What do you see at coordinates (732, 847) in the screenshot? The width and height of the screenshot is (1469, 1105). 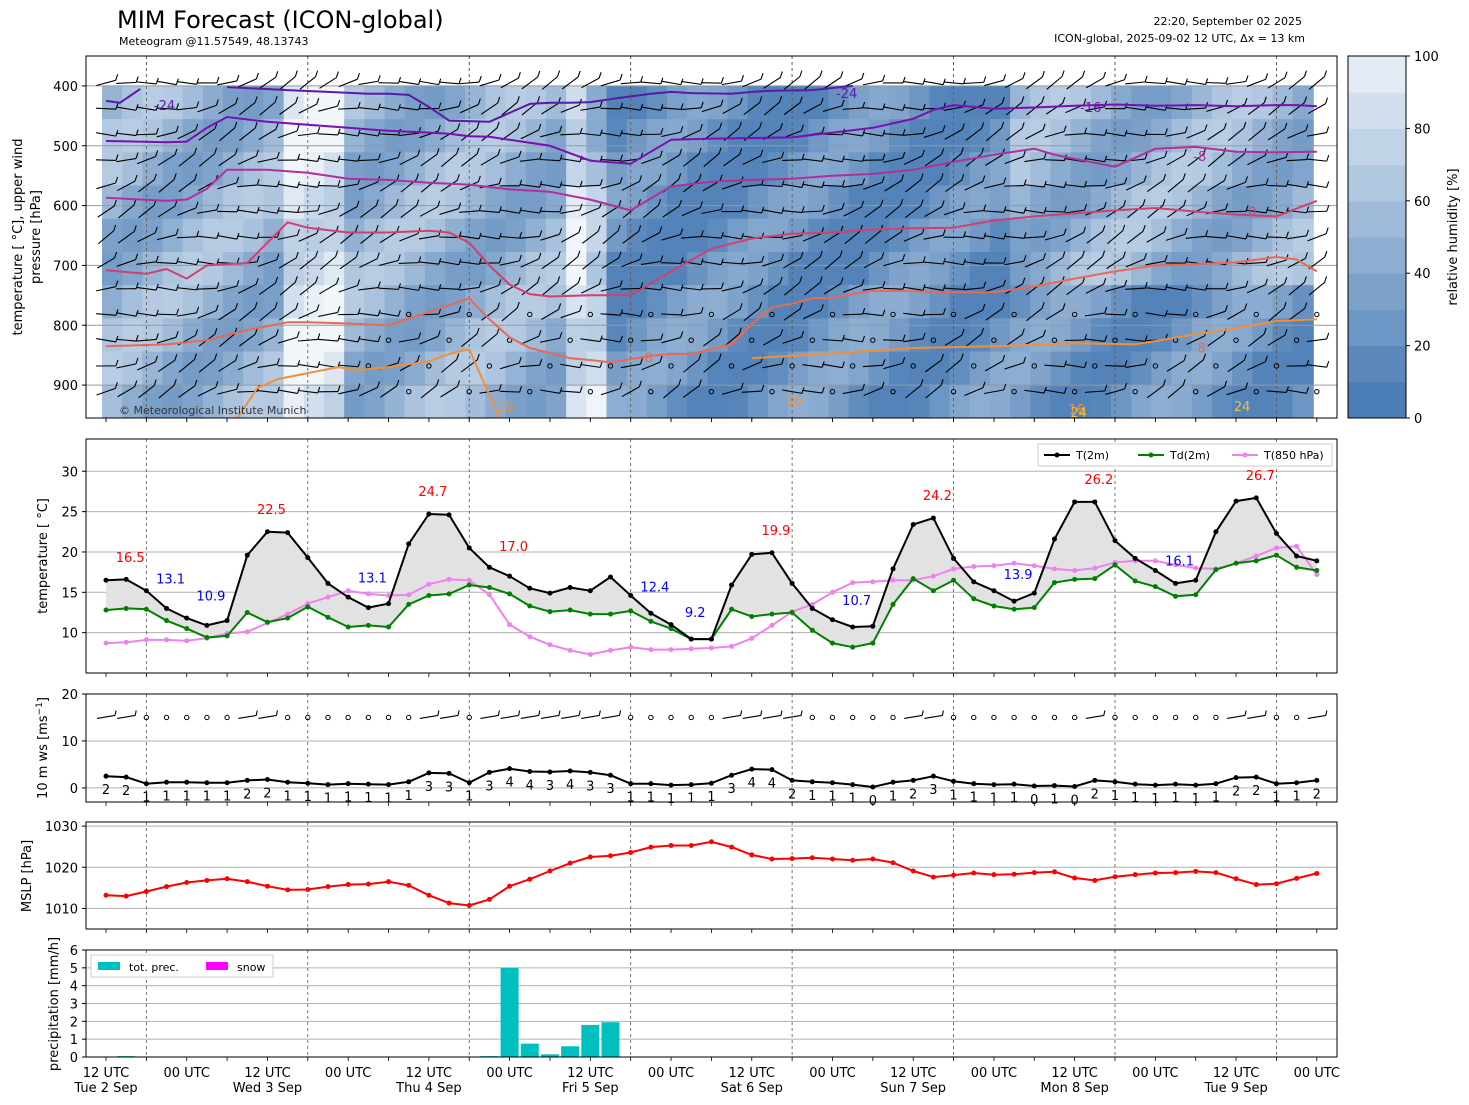 I see `mslp-point` at bounding box center [732, 847].